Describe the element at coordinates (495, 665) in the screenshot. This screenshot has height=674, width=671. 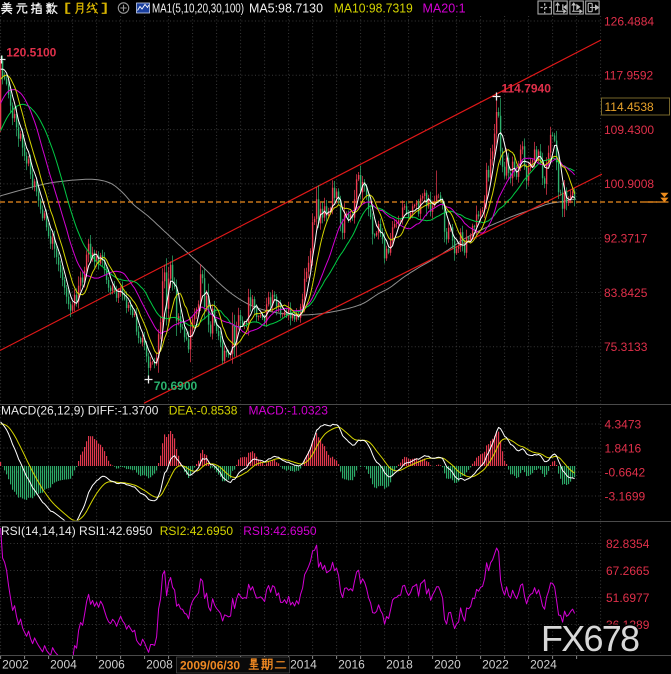
I see `svg-text: 2022` at that location.